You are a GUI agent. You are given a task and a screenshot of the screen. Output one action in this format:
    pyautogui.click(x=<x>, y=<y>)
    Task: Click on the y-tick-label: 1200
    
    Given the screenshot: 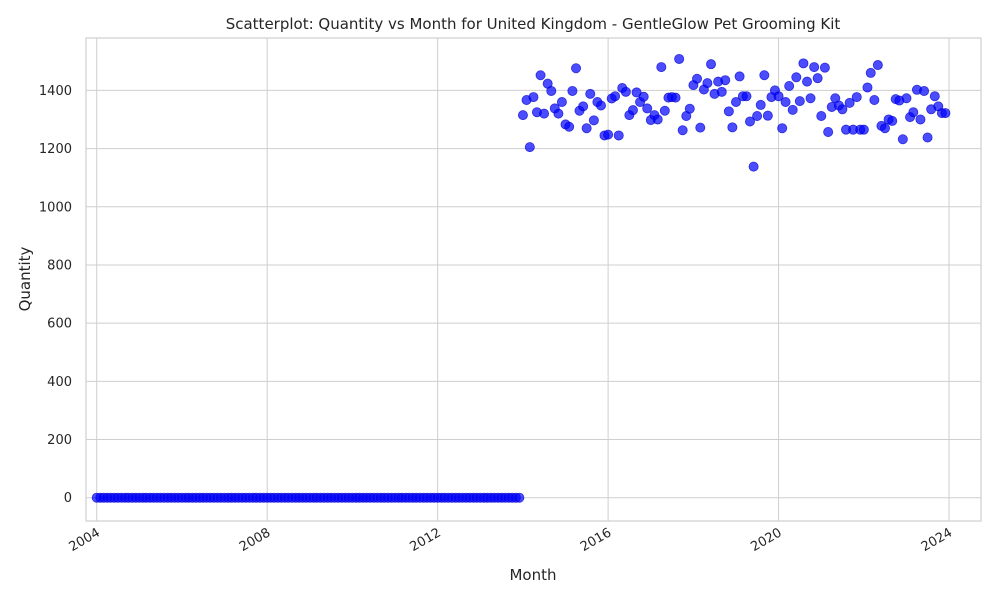 What is the action you would take?
    pyautogui.click(x=55, y=149)
    